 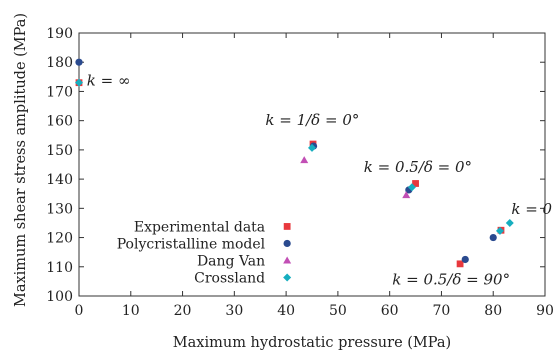 What do you see at coordinates (442, 311) in the screenshot?
I see `x-tick-label: 70` at bounding box center [442, 311].